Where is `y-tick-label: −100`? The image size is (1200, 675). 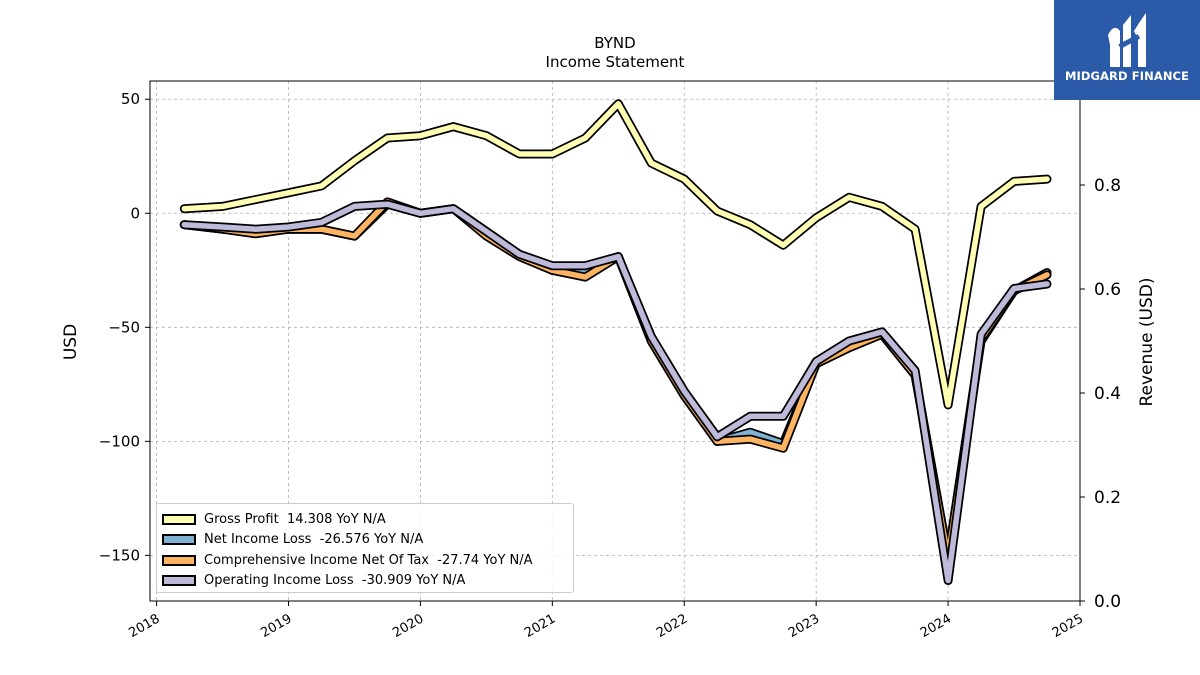 y-tick-label: −100 is located at coordinates (119, 441).